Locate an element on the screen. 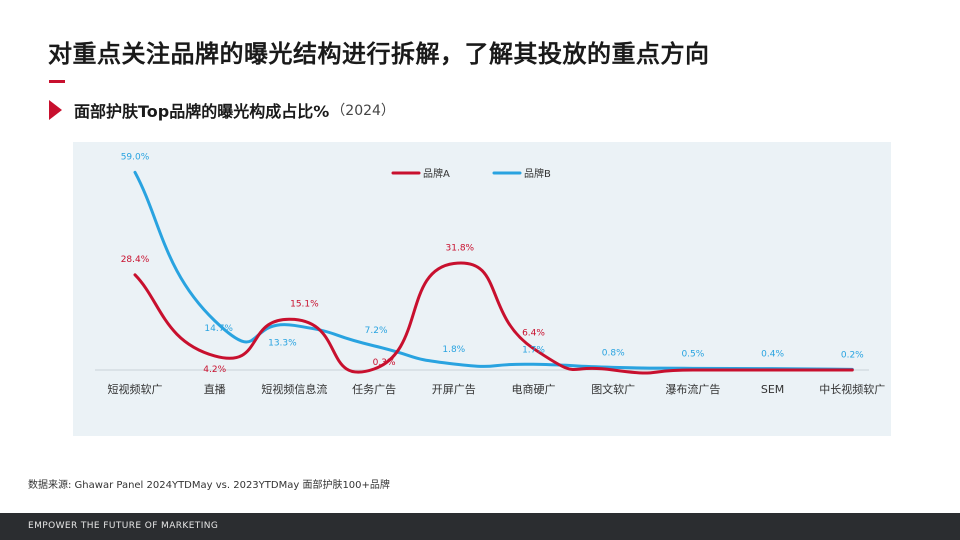 This screenshot has width=960, height=540. play-triangle-icon is located at coordinates (55, 110).